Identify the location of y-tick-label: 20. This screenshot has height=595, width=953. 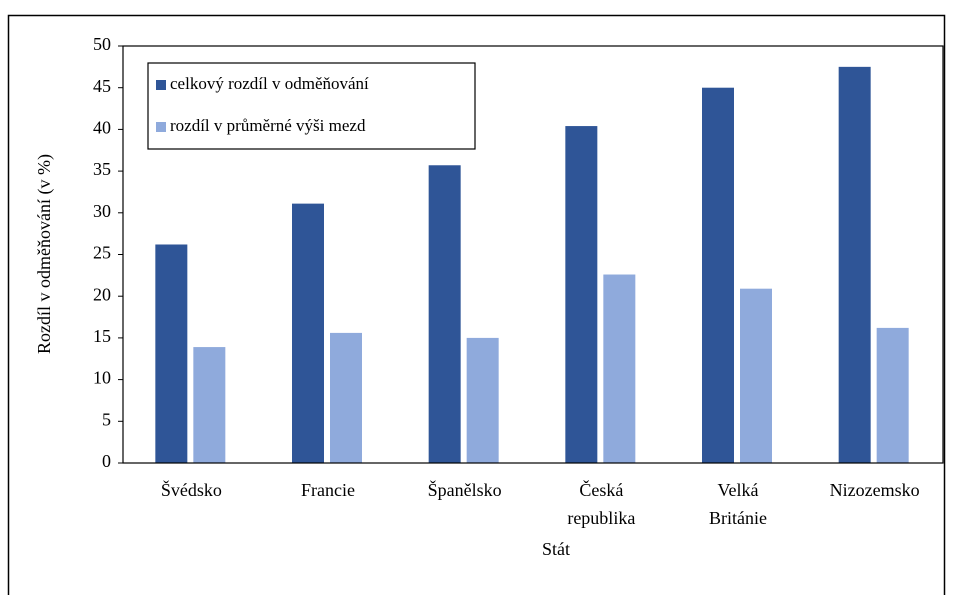
(102, 294).